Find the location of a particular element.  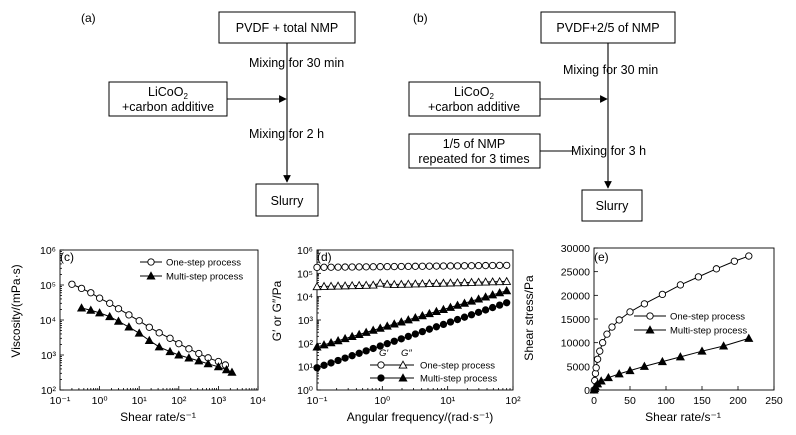

chart-e-ytick-label: 15000 is located at coordinates (575, 320).